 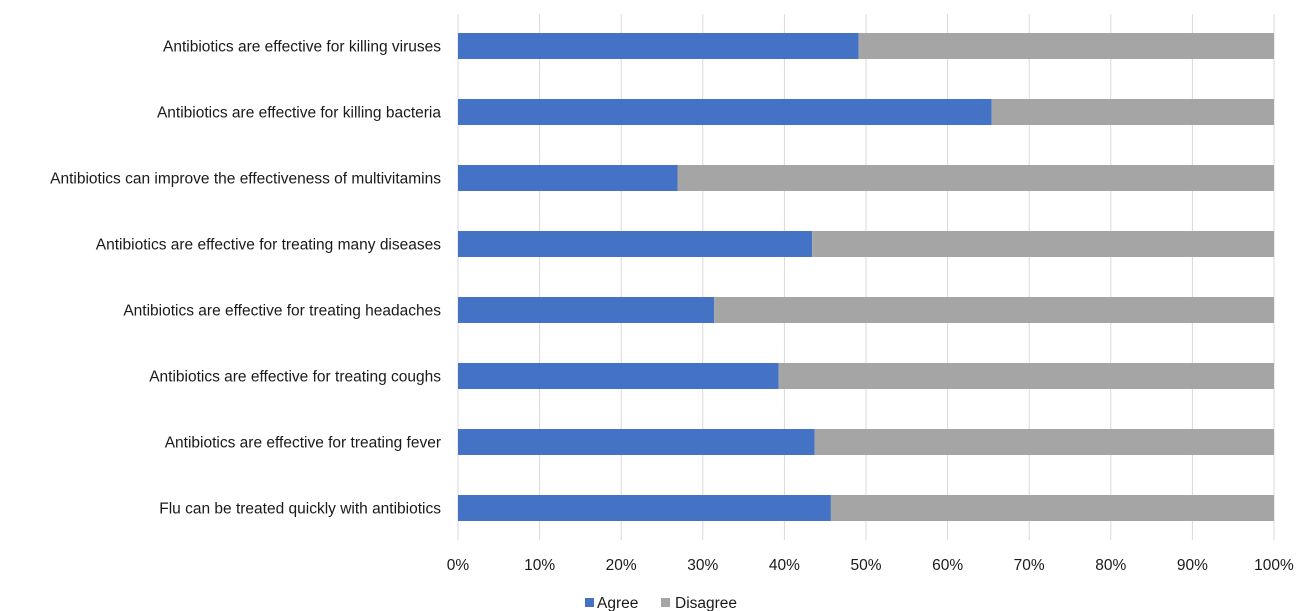 I want to click on x-tick-label: 100%, so click(x=1274, y=565).